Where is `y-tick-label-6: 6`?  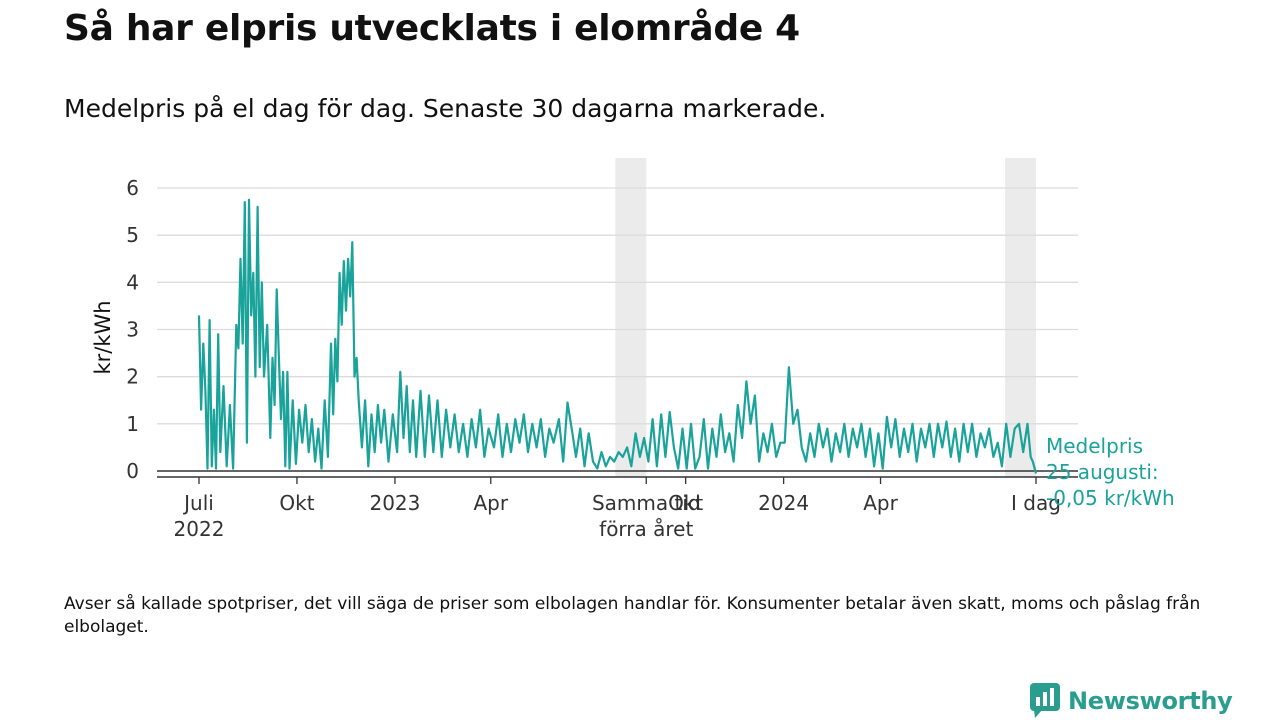
y-tick-label-6: 6 is located at coordinates (132, 188).